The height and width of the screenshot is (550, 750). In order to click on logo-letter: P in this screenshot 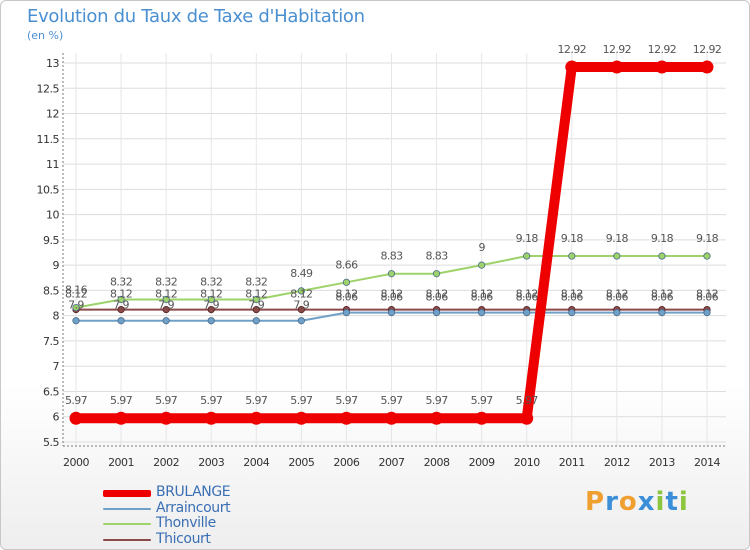, I will do `click(595, 502)`.